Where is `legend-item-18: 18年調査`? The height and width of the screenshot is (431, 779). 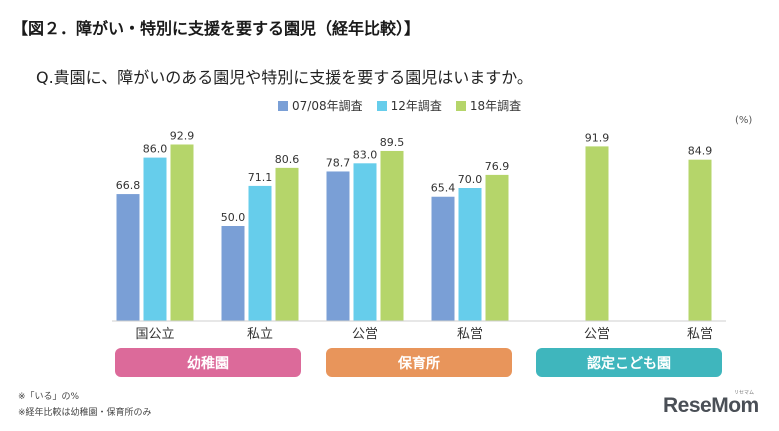
legend-item-18: 18年調査 is located at coordinates (488, 105).